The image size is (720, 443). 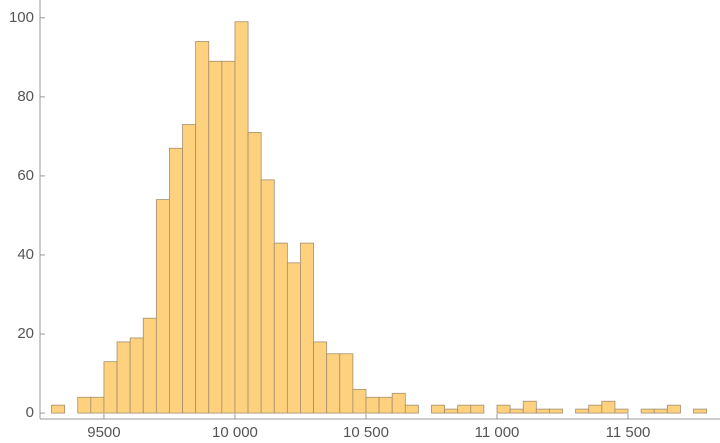 I want to click on x-tick-label: 11 500, so click(x=628, y=432).